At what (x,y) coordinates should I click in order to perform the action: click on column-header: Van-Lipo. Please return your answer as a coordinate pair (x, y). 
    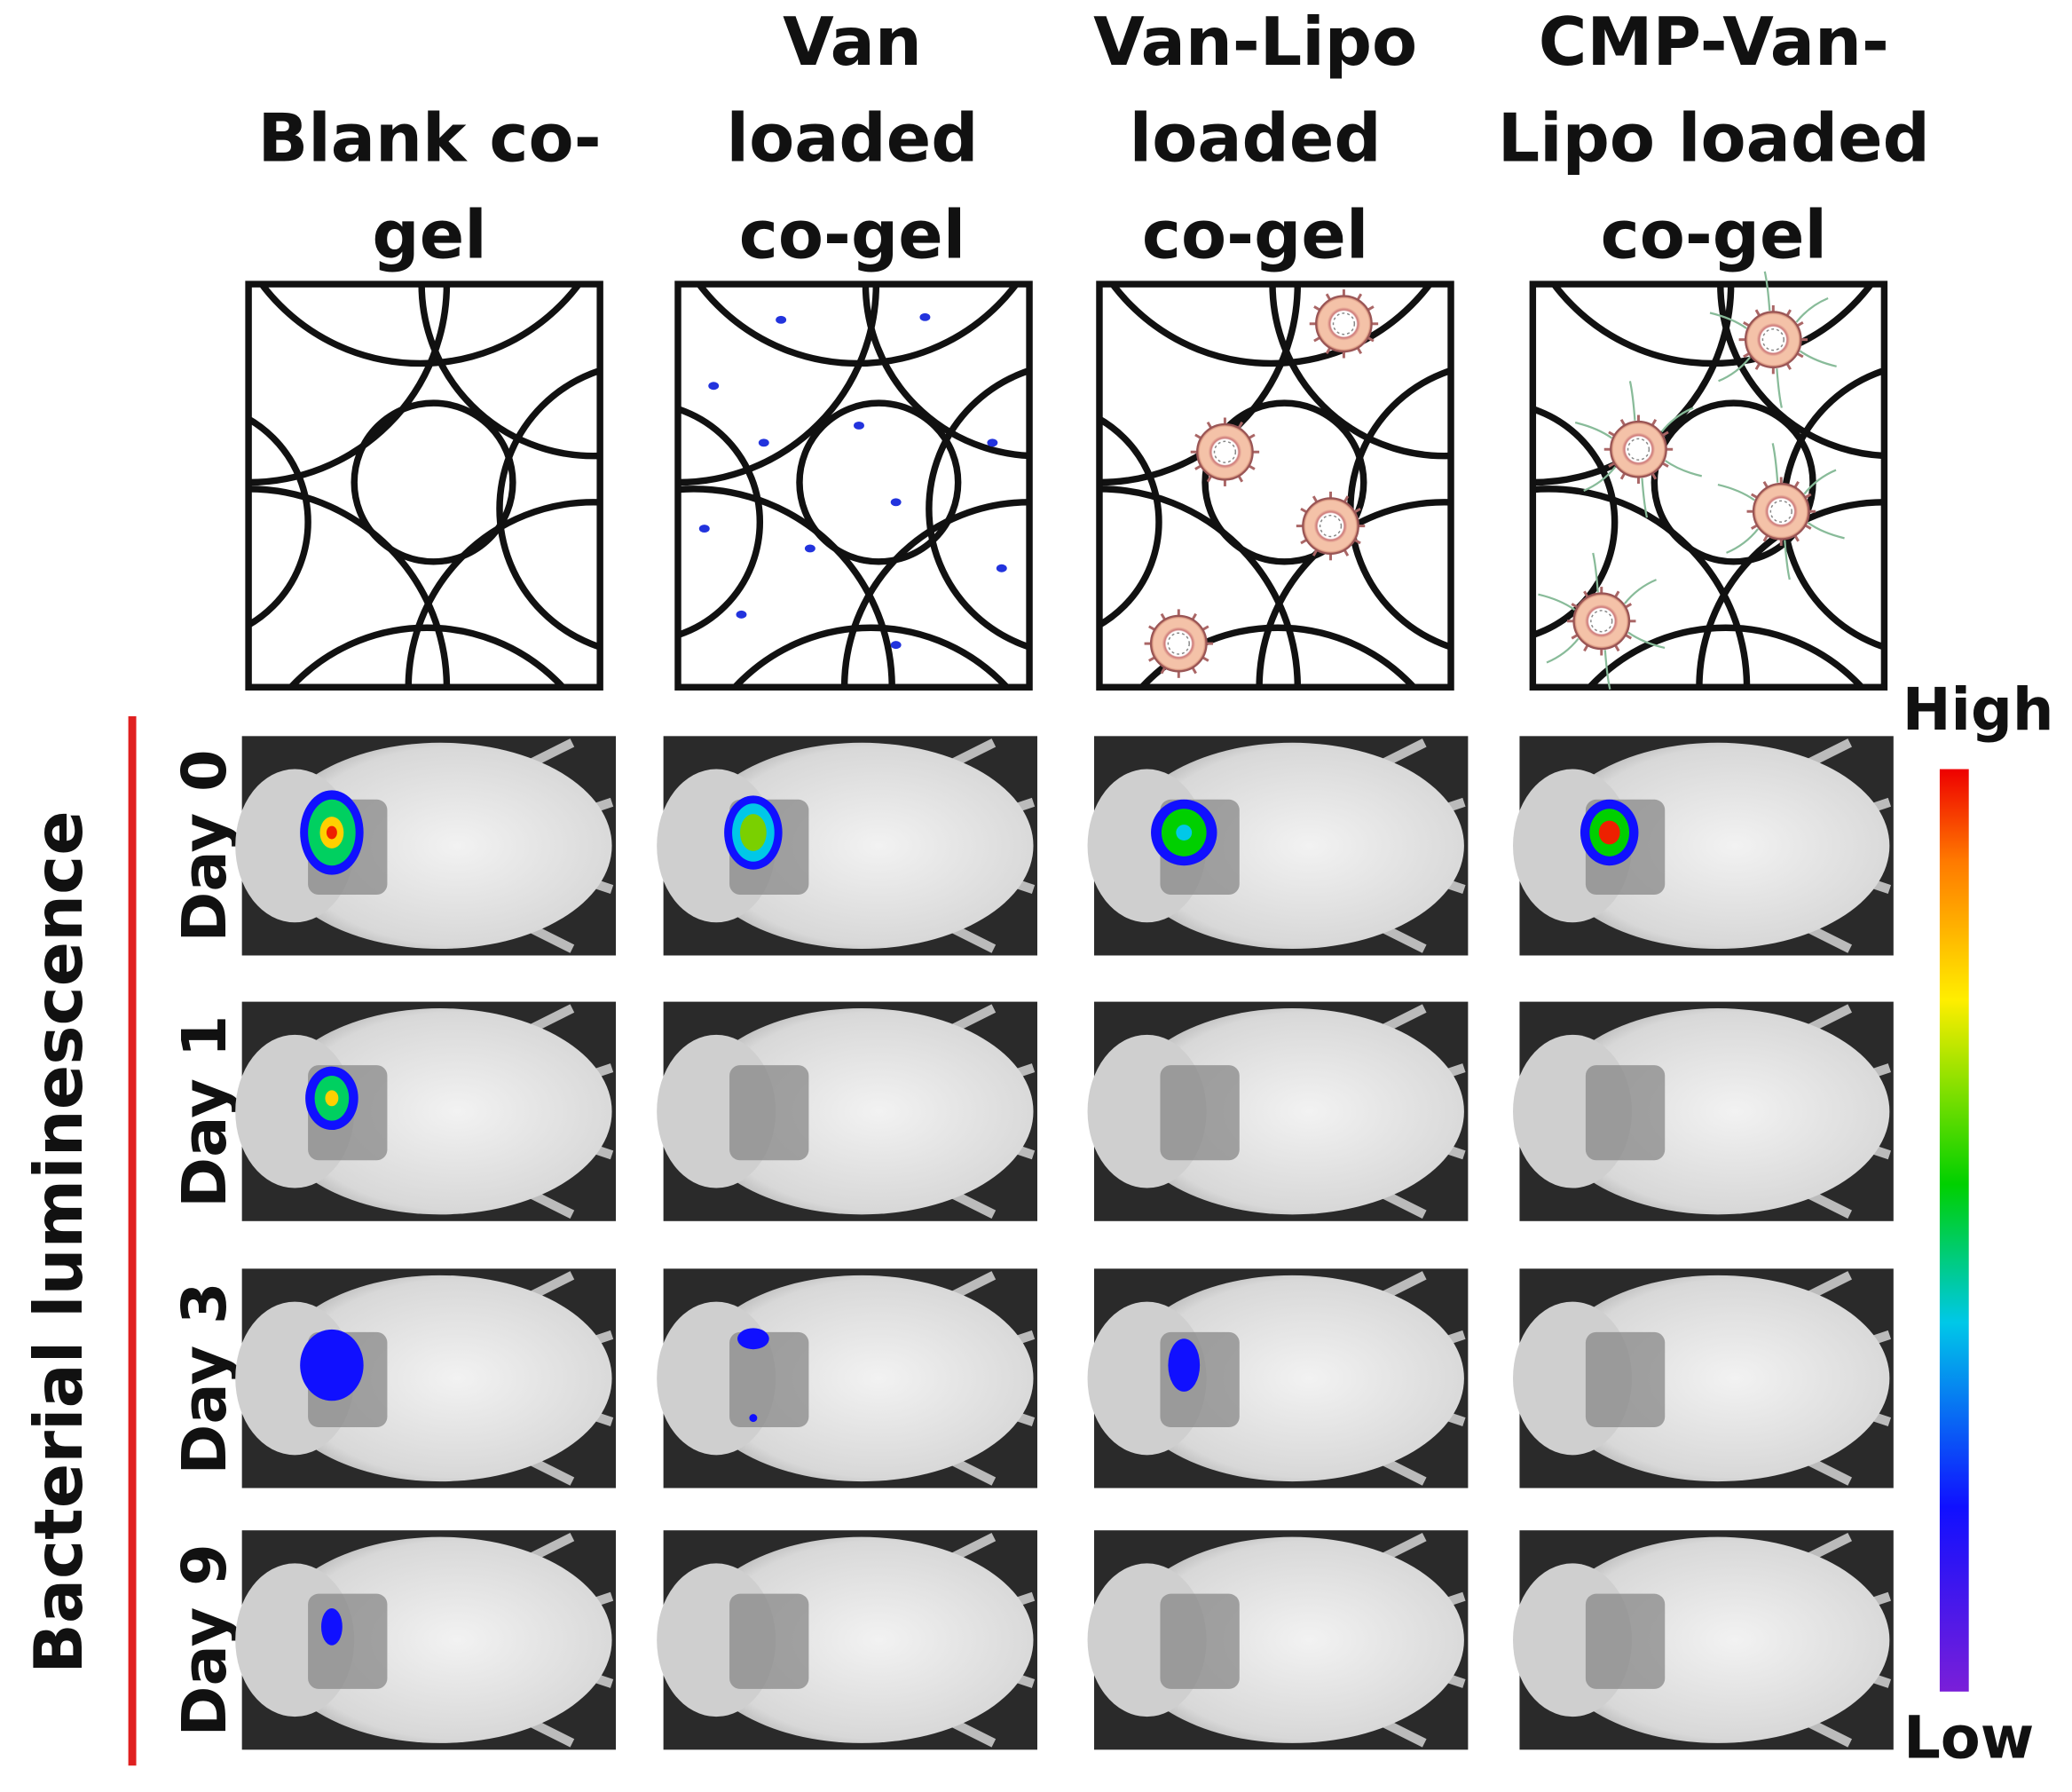
    Looking at the image, I should click on (1255, 42).